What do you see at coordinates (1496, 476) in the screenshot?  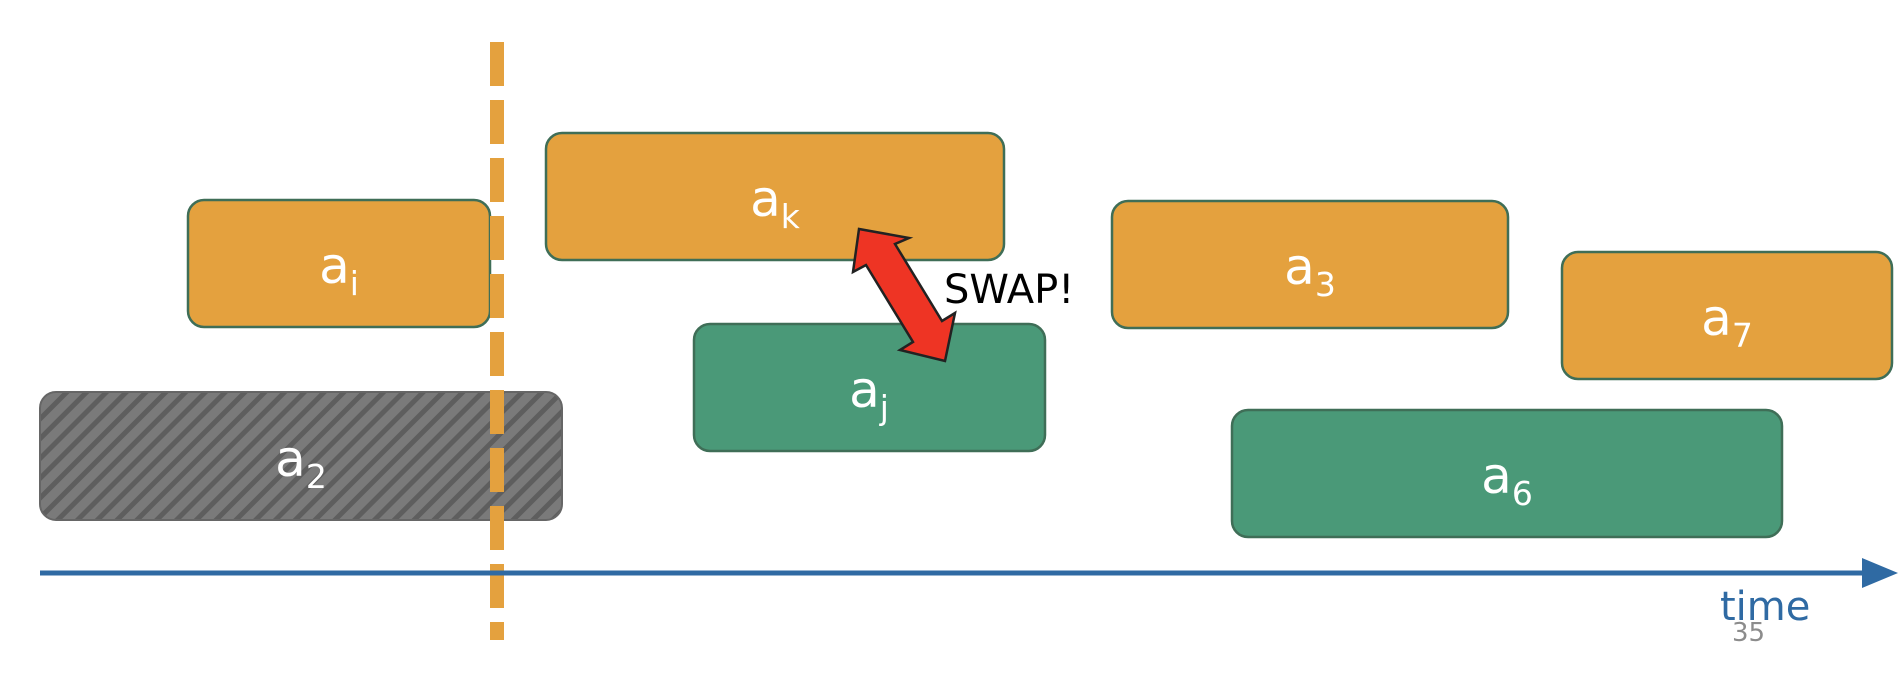 I see `block-a6-base: a` at bounding box center [1496, 476].